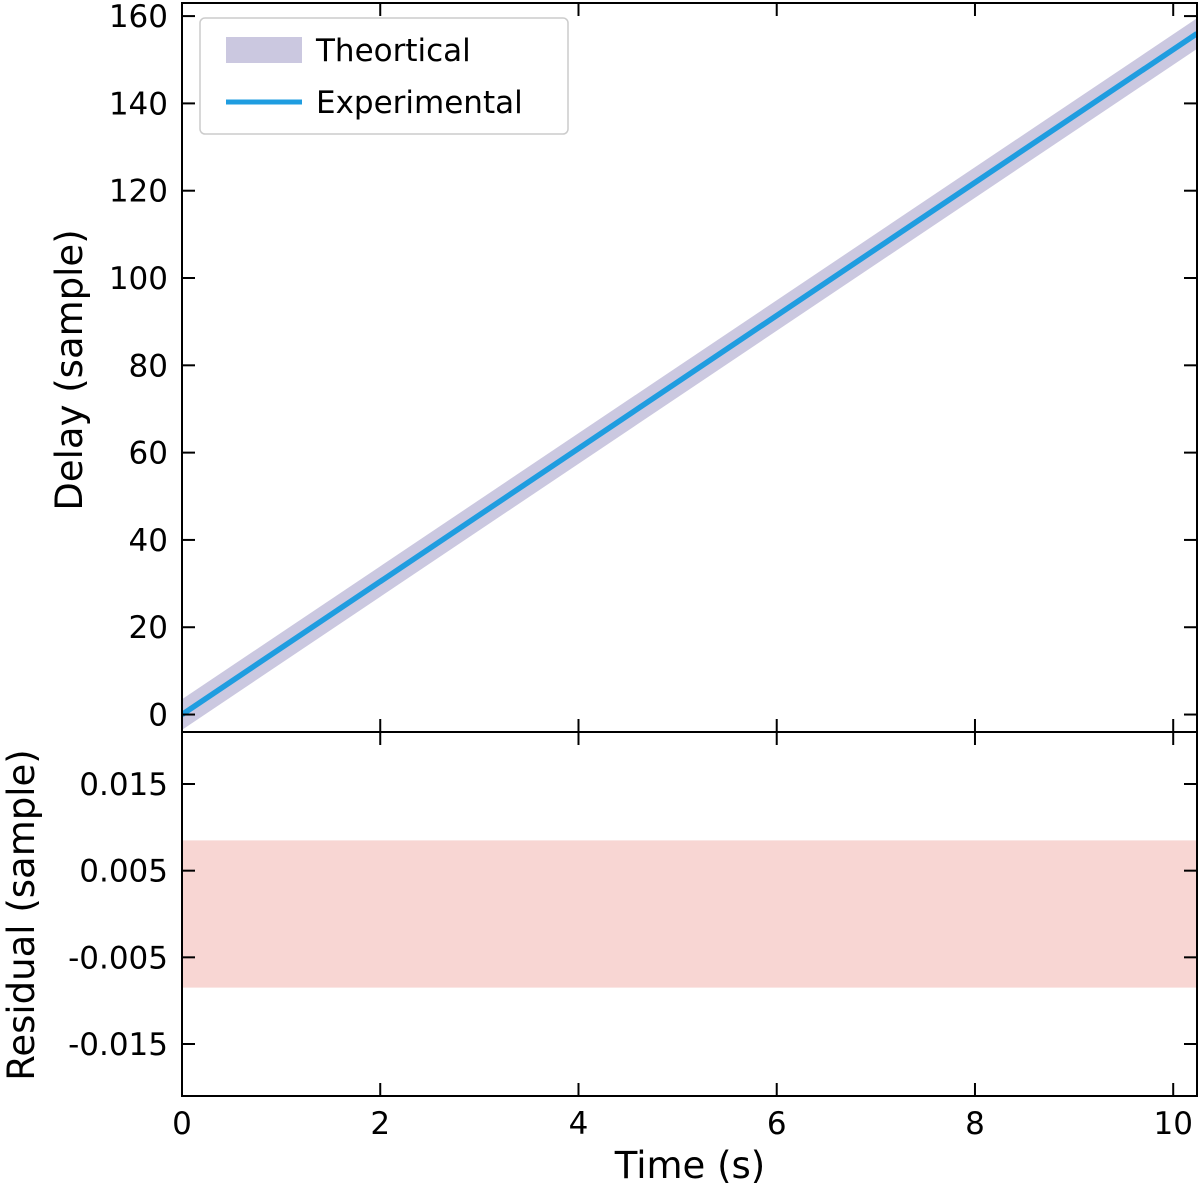  What do you see at coordinates (148, 366) in the screenshot?
I see `y-tick-label: 80` at bounding box center [148, 366].